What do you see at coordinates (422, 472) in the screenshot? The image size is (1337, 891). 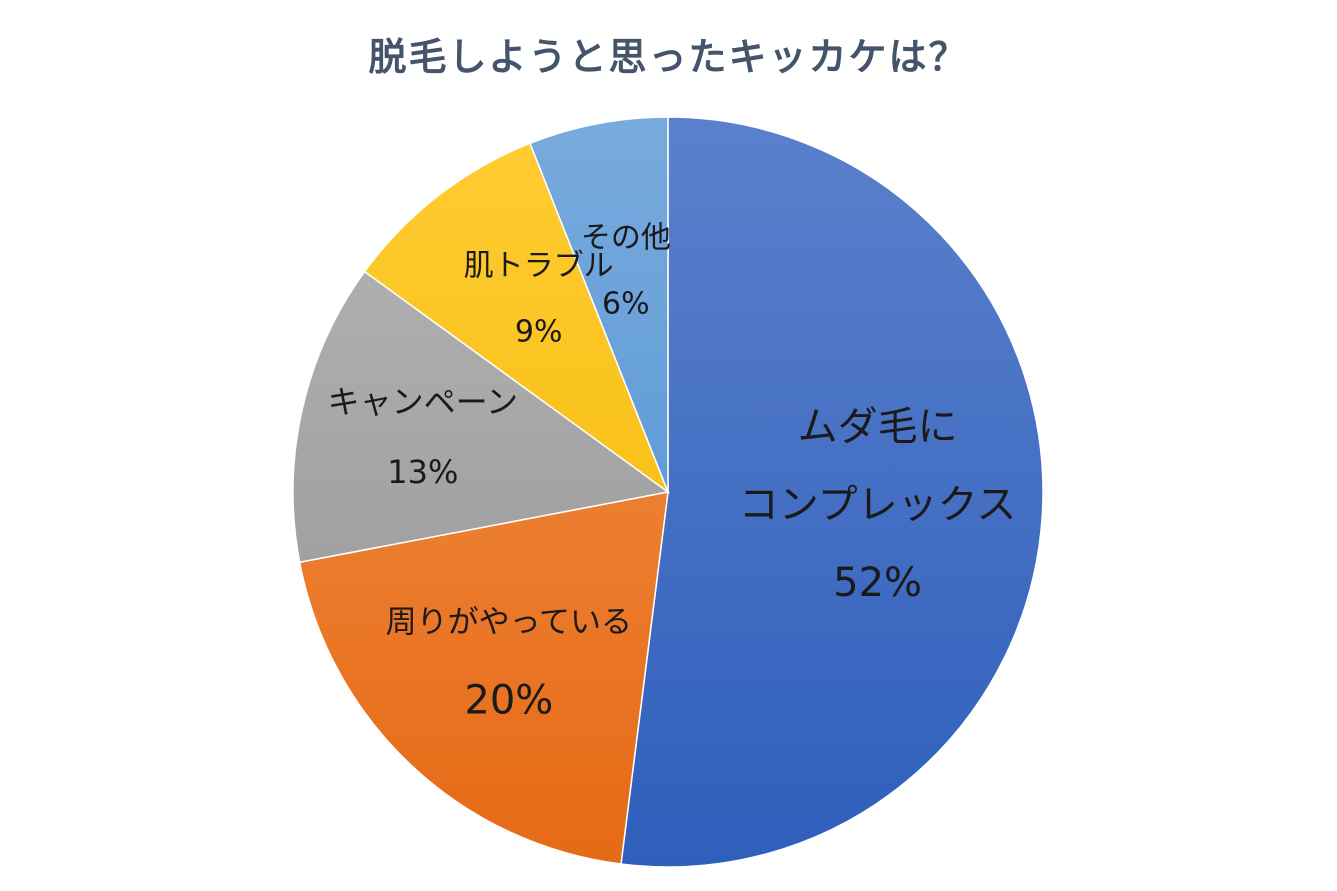 I see `slice-percent-label: 13%` at bounding box center [422, 472].